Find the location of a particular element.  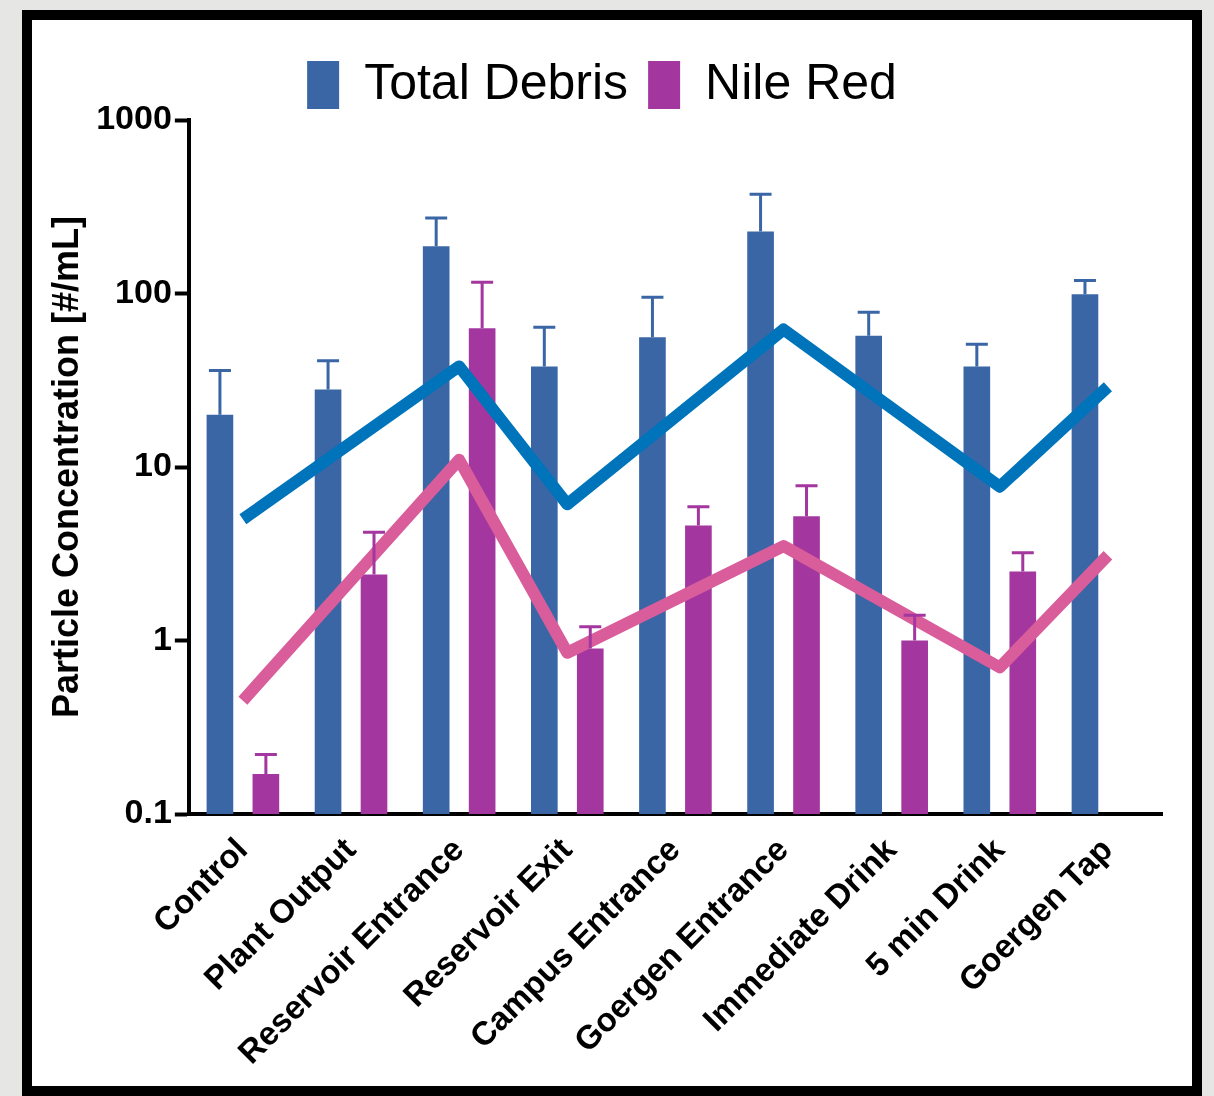

y-axis-title: Particle Concentration [#/mL] is located at coordinates (65, 467).